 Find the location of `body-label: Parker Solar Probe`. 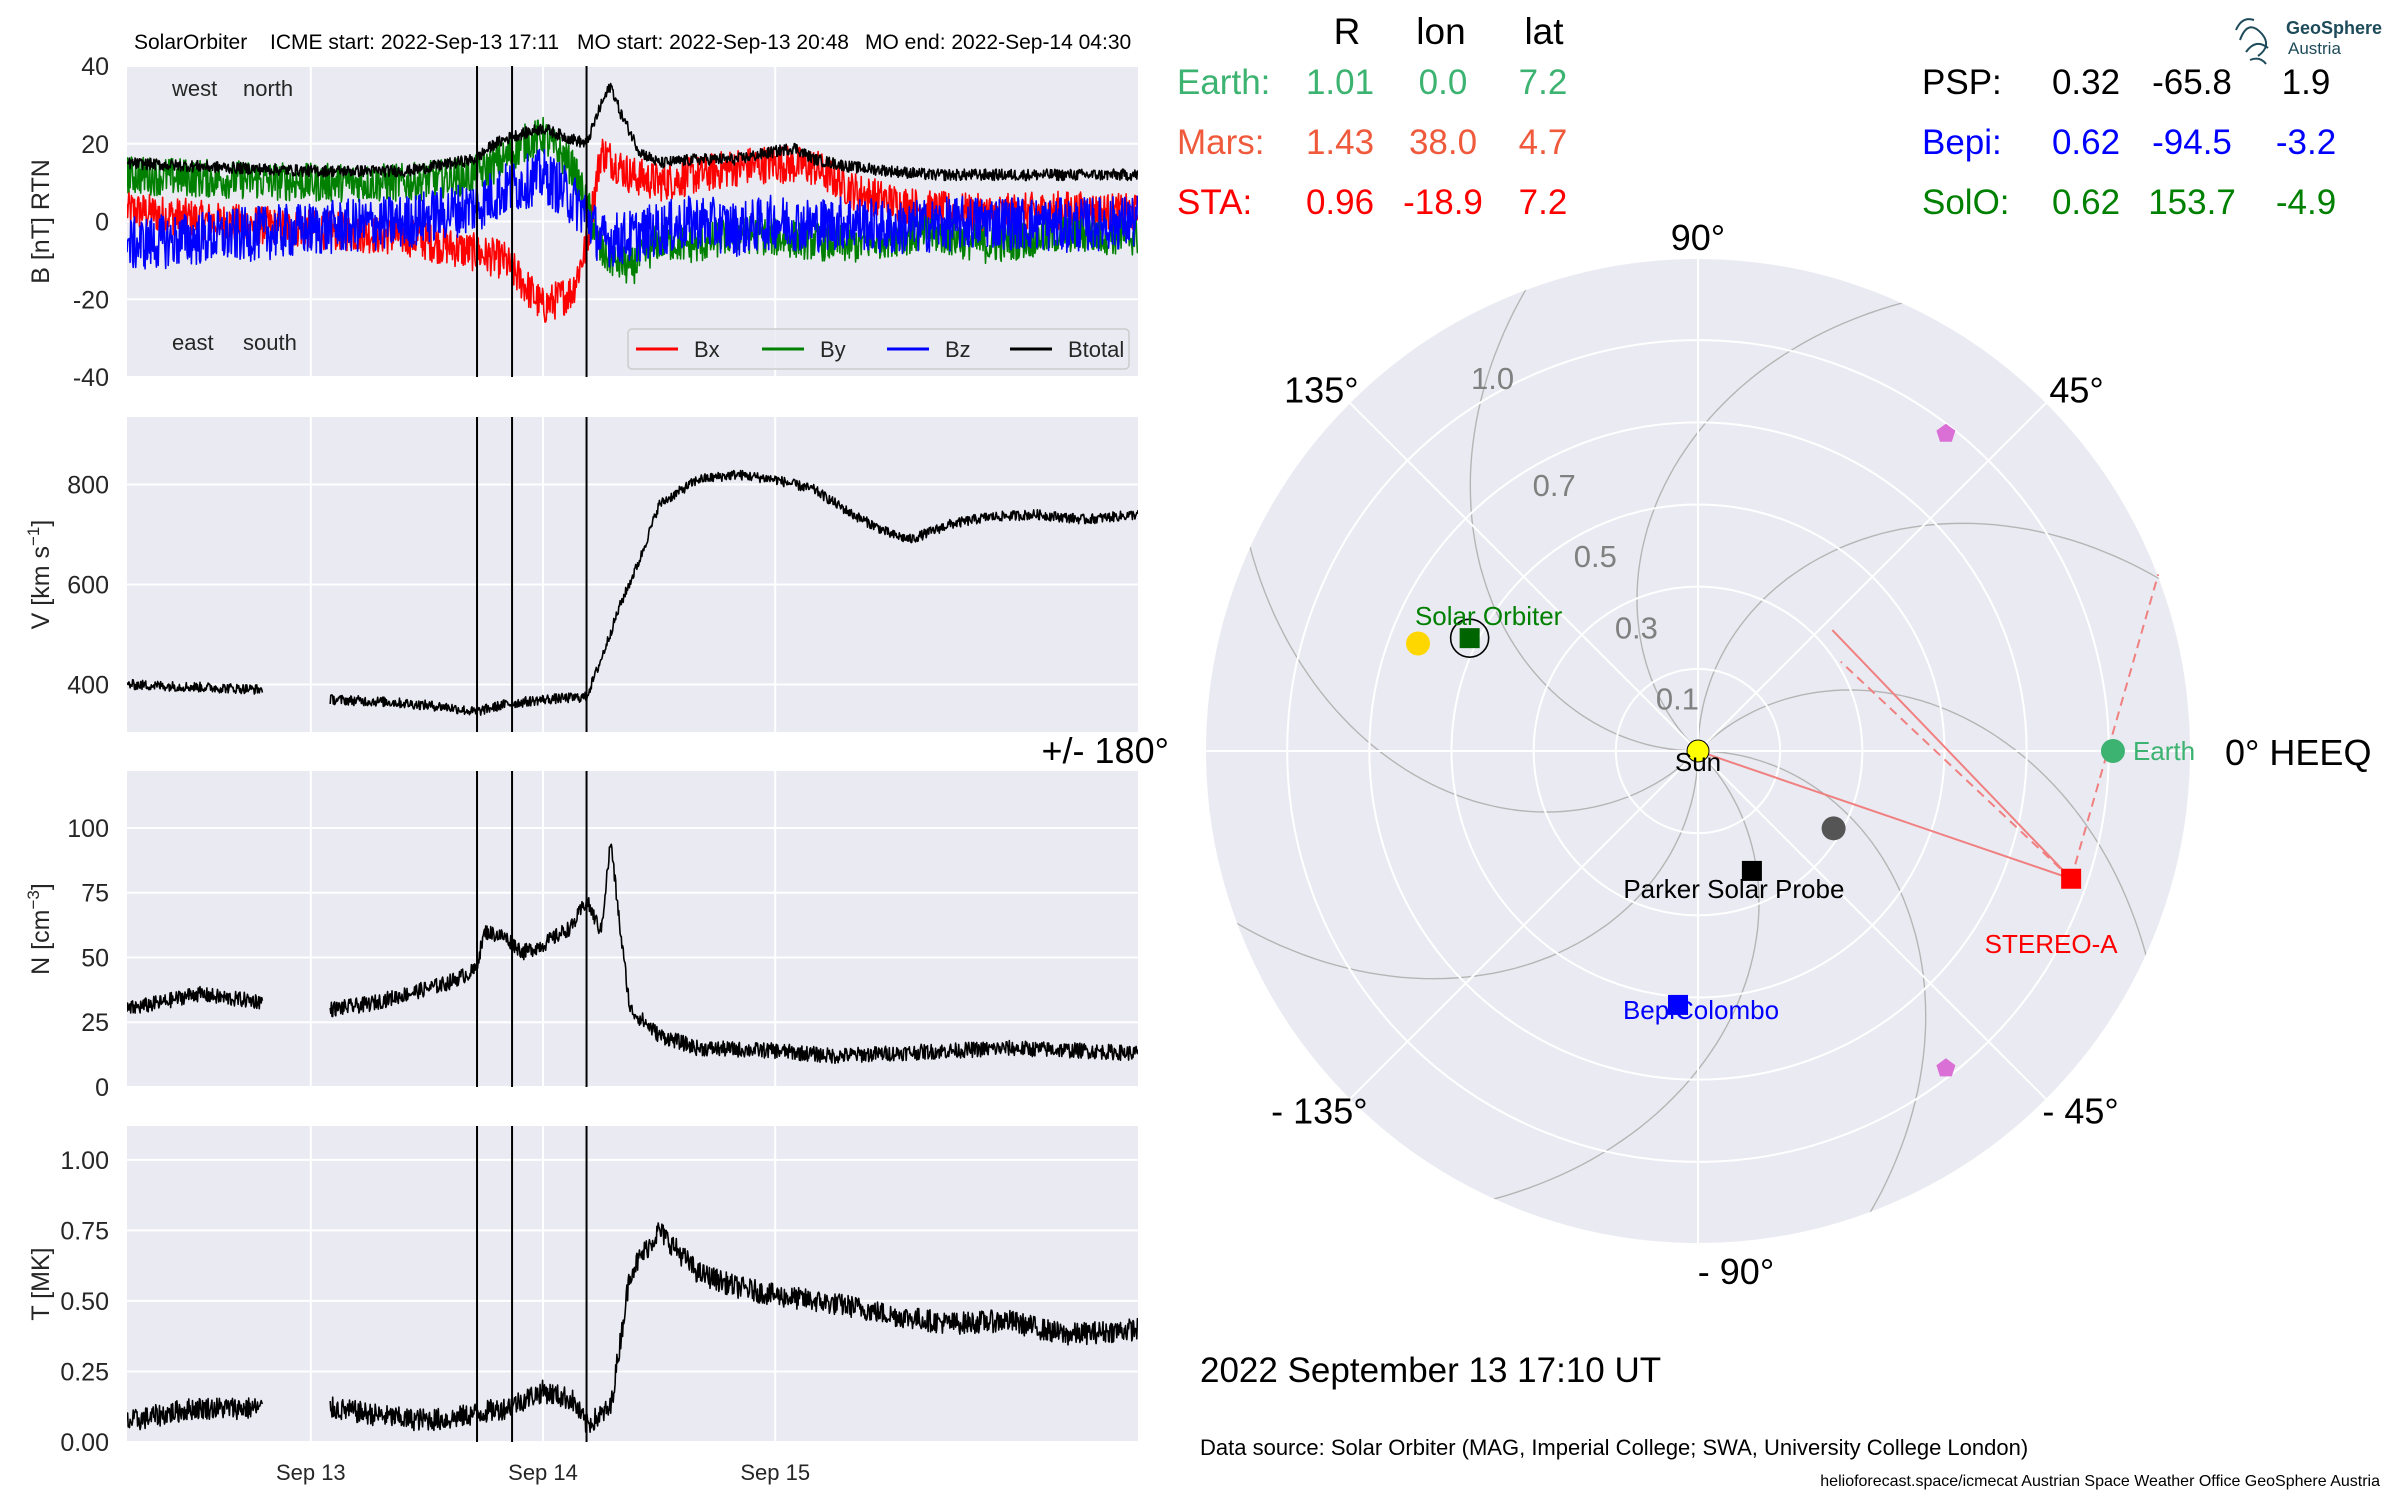

body-label: Parker Solar Probe is located at coordinates (1733, 889).